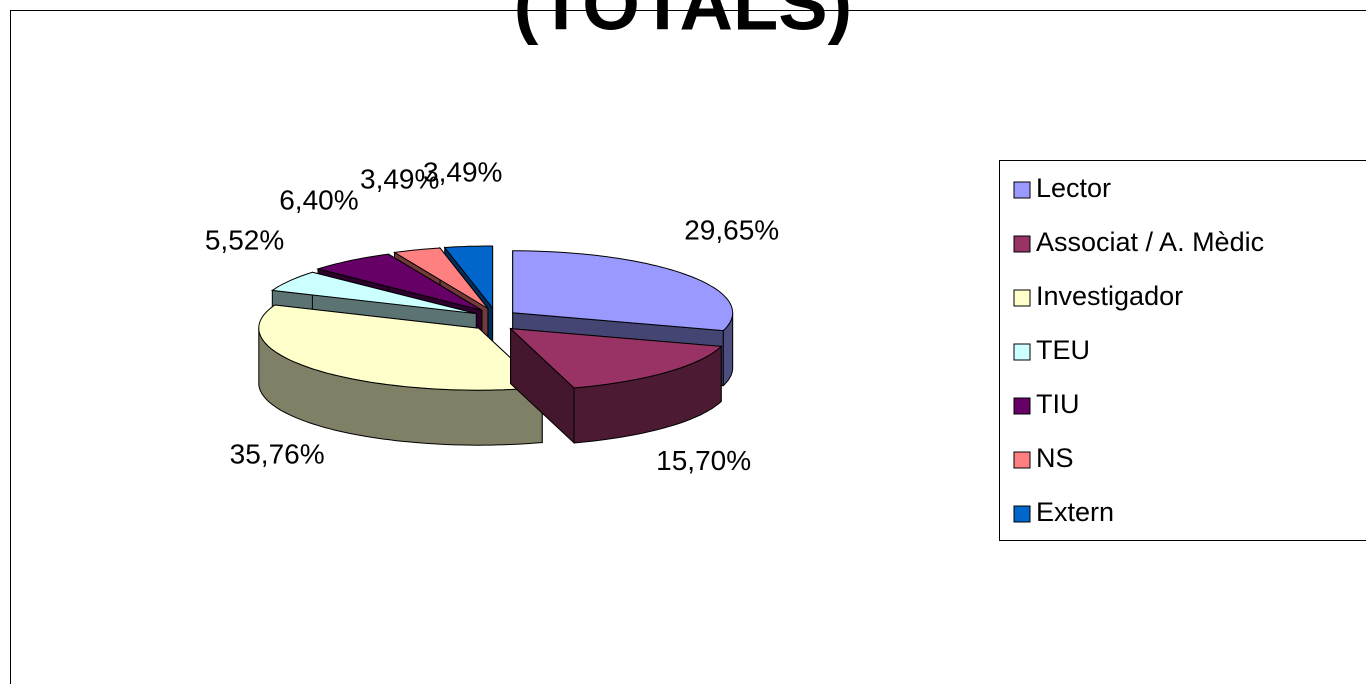  What do you see at coordinates (1109, 296) in the screenshot?
I see `legend-label: Investigador` at bounding box center [1109, 296].